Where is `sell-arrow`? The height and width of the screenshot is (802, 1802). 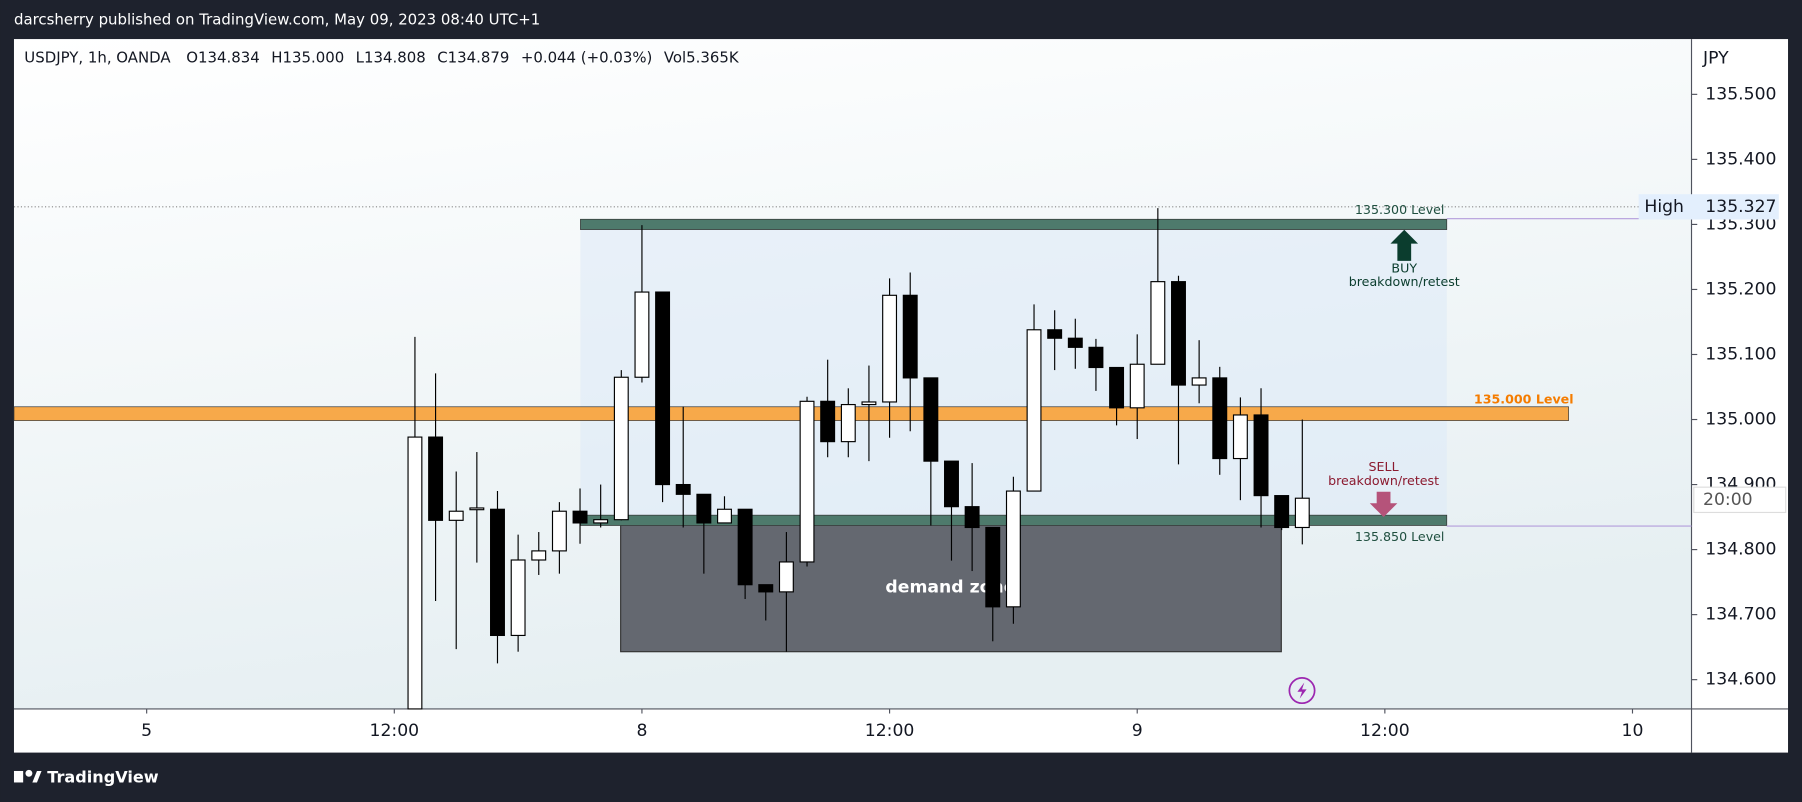
sell-arrow is located at coordinates (1383, 504).